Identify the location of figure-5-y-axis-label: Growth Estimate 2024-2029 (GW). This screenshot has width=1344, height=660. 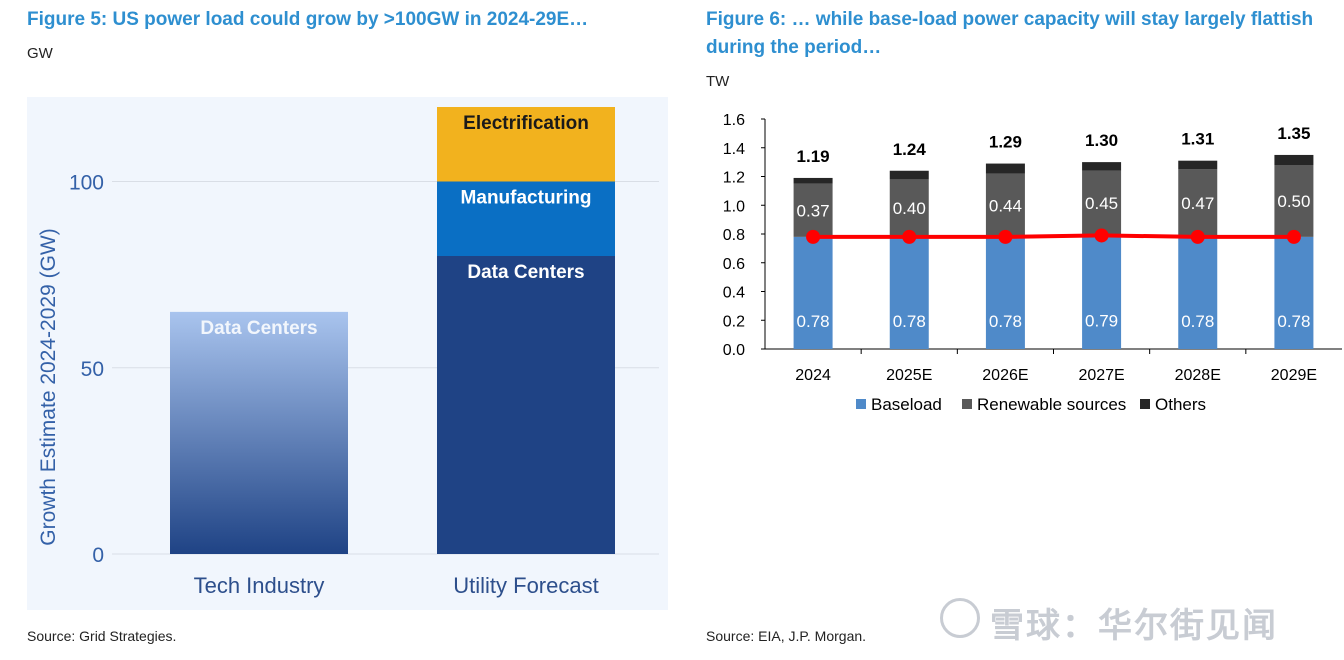
(48, 386).